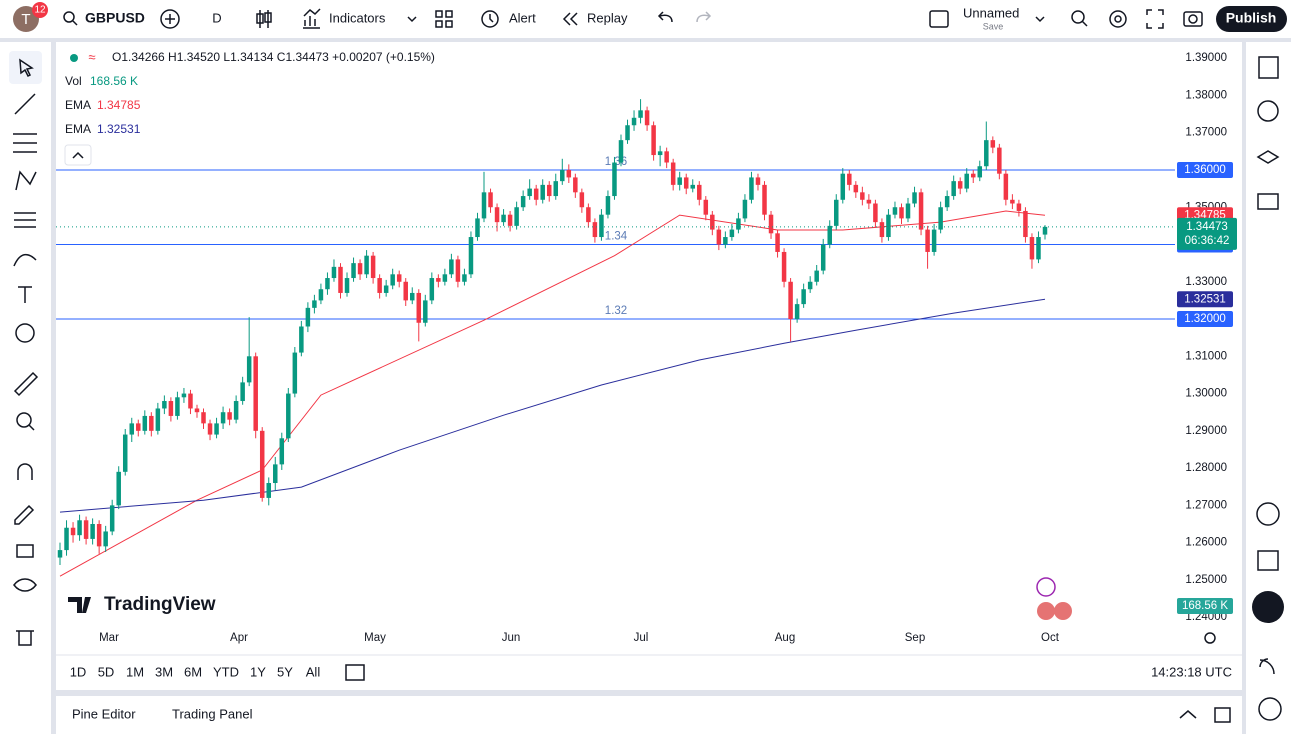 The height and width of the screenshot is (734, 1291). Describe the element at coordinates (135, 671) in the screenshot. I see `range-button: 1M` at that location.